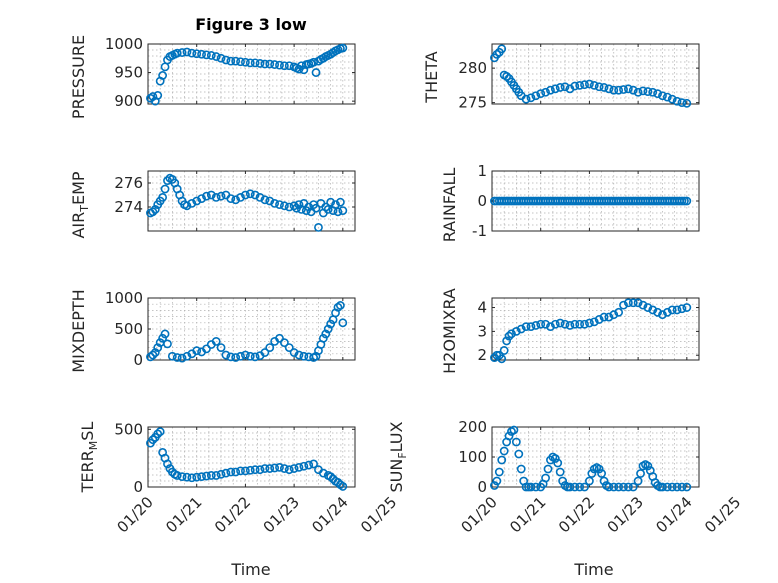  What do you see at coordinates (230, 72) in the screenshot?
I see `subplot-1: 900 950 1000` at bounding box center [230, 72].